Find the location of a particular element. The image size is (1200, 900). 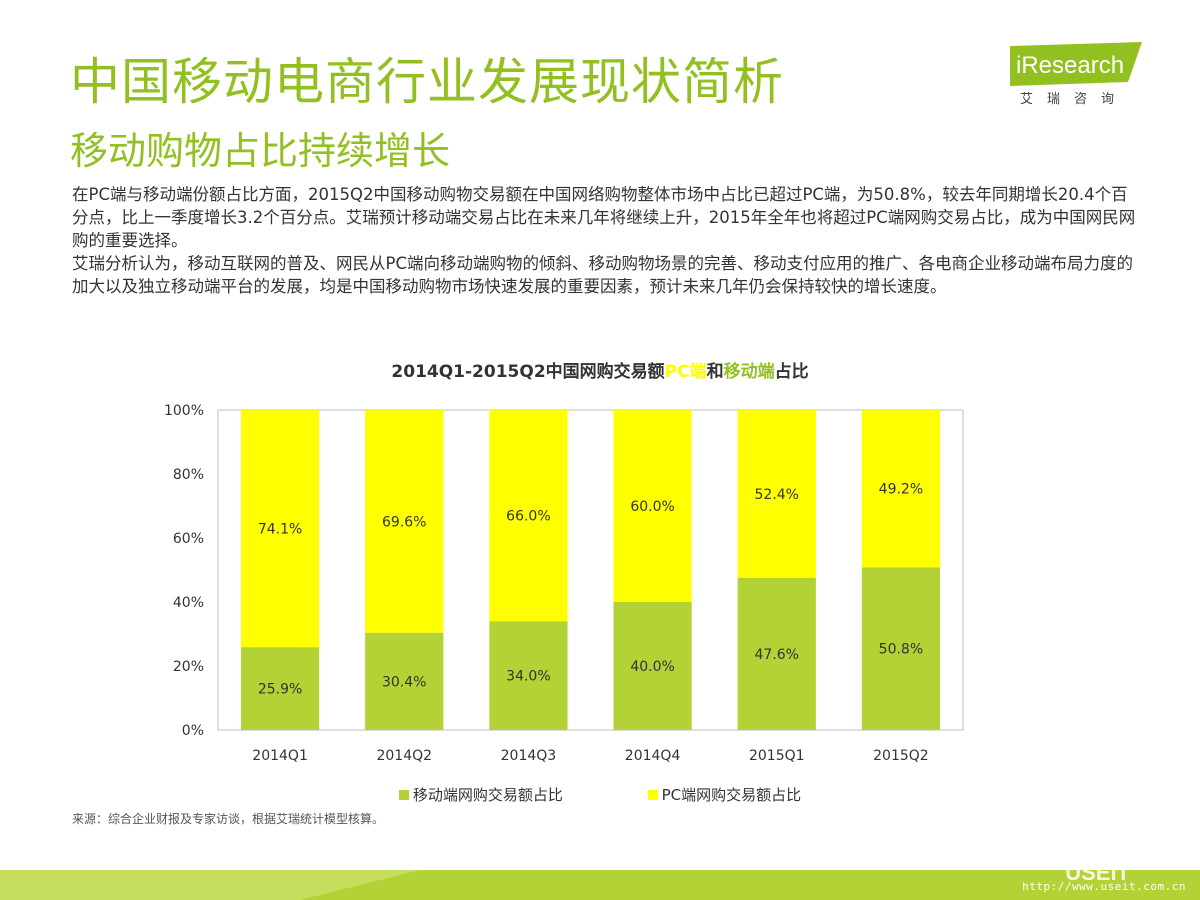

data-label-pc: 66.0% is located at coordinates (528, 517).